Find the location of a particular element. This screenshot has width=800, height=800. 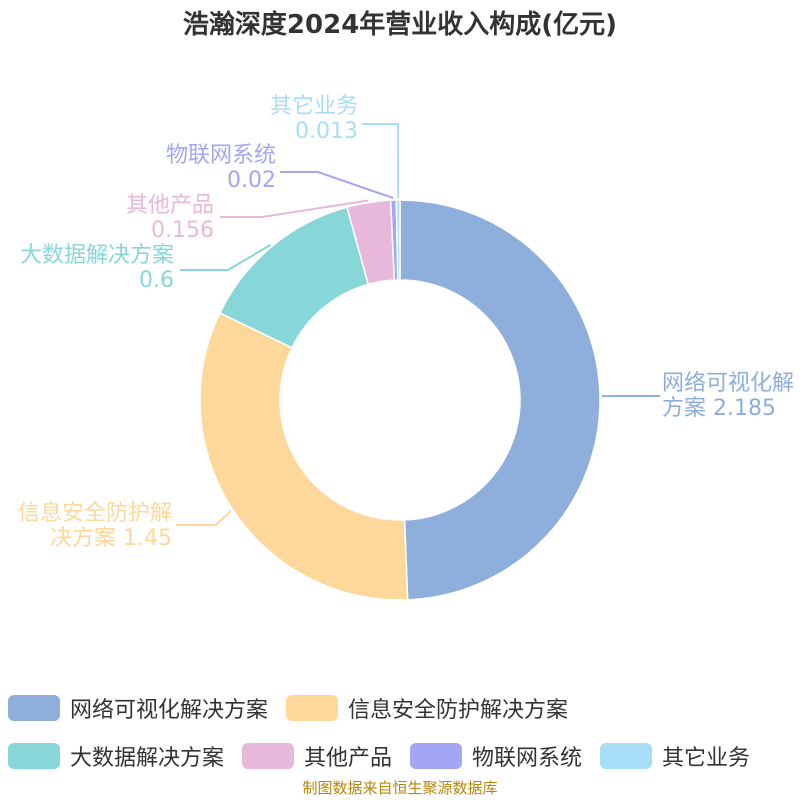

legend-item: 网络可视化解决方案 is located at coordinates (138, 708).